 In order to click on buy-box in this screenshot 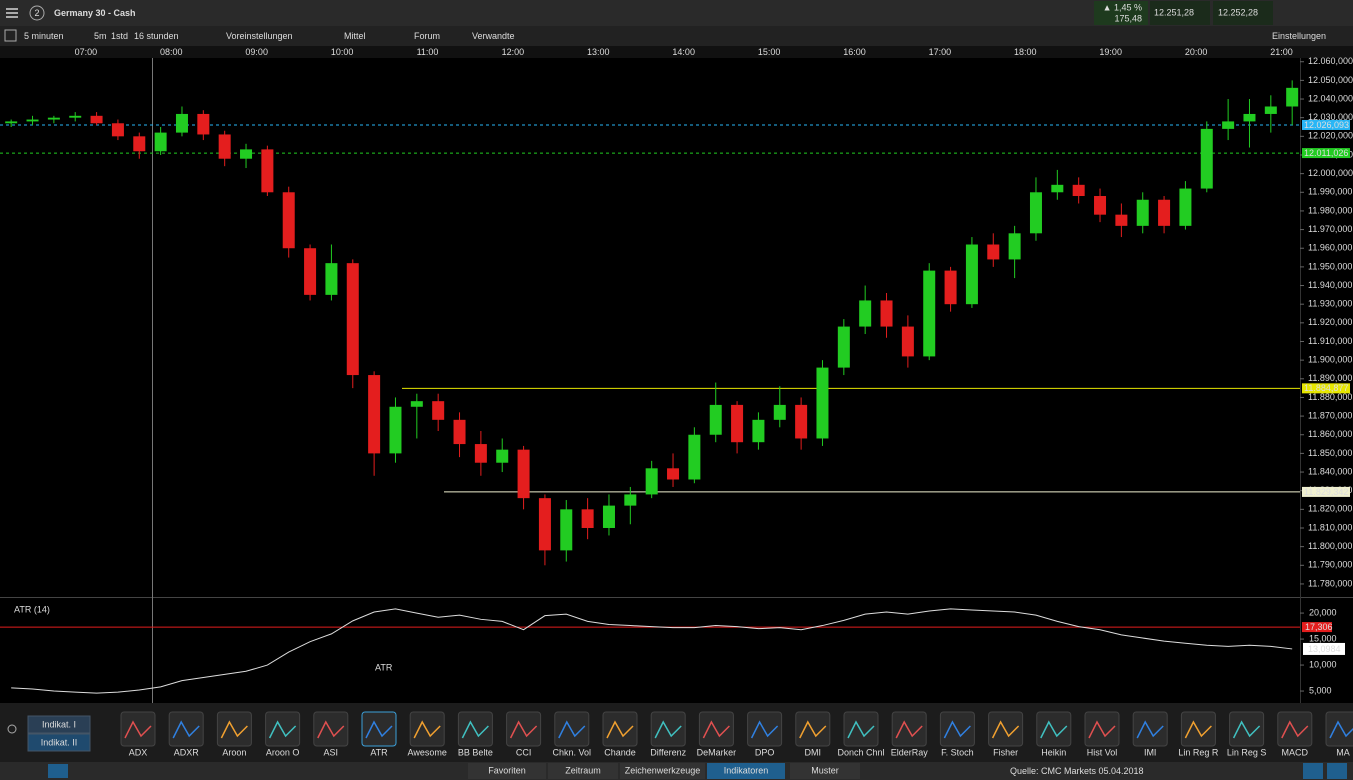, I will do `click(1243, 13)`.